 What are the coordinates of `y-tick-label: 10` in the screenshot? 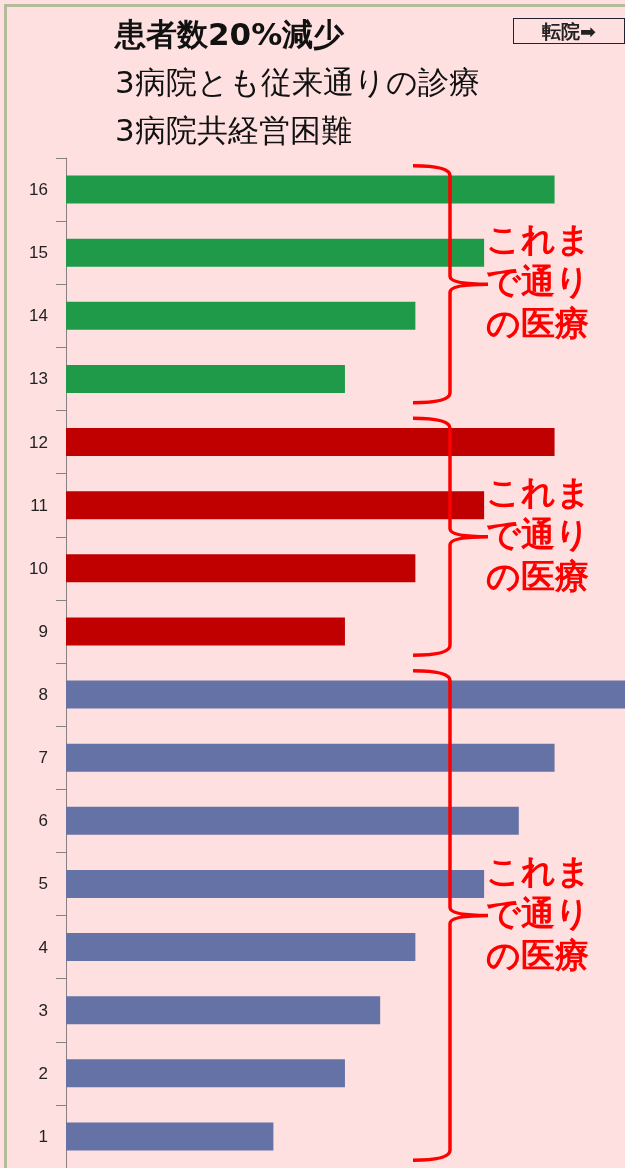 It's located at (38, 568).